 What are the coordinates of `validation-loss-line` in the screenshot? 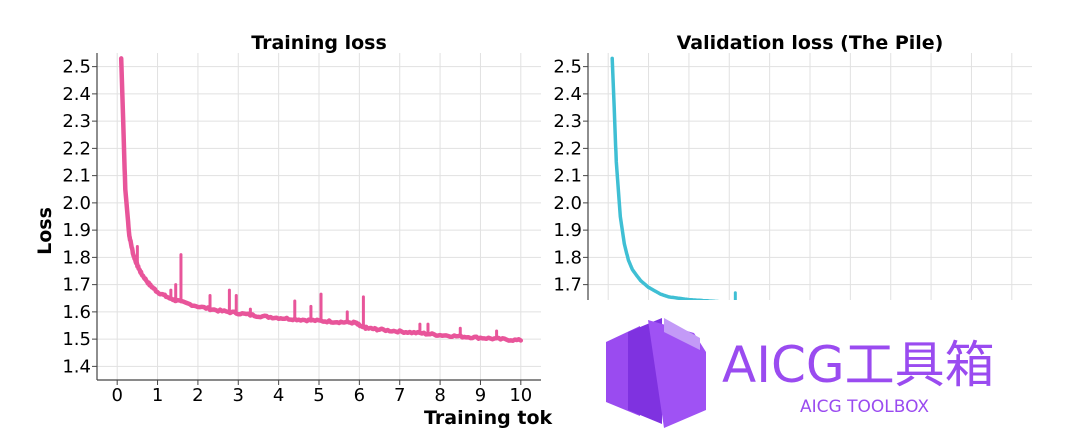 It's located at (671, 180).